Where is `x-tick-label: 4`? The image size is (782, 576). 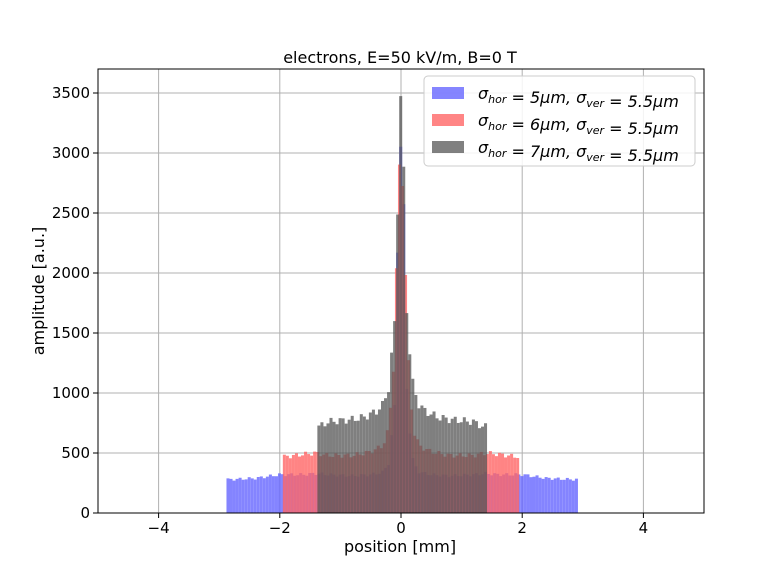 x-tick-label: 4 is located at coordinates (644, 528).